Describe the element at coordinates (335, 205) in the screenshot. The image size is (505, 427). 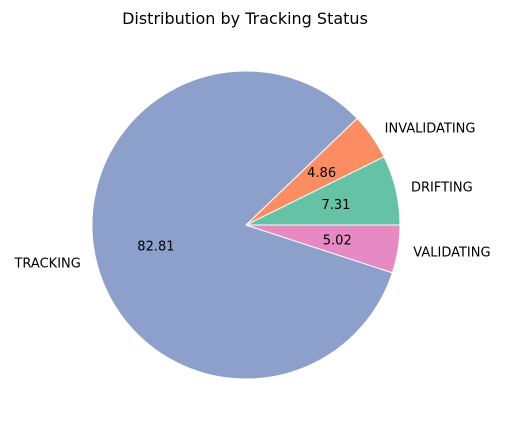
I see `slice-value-drifting: 7.31` at that location.